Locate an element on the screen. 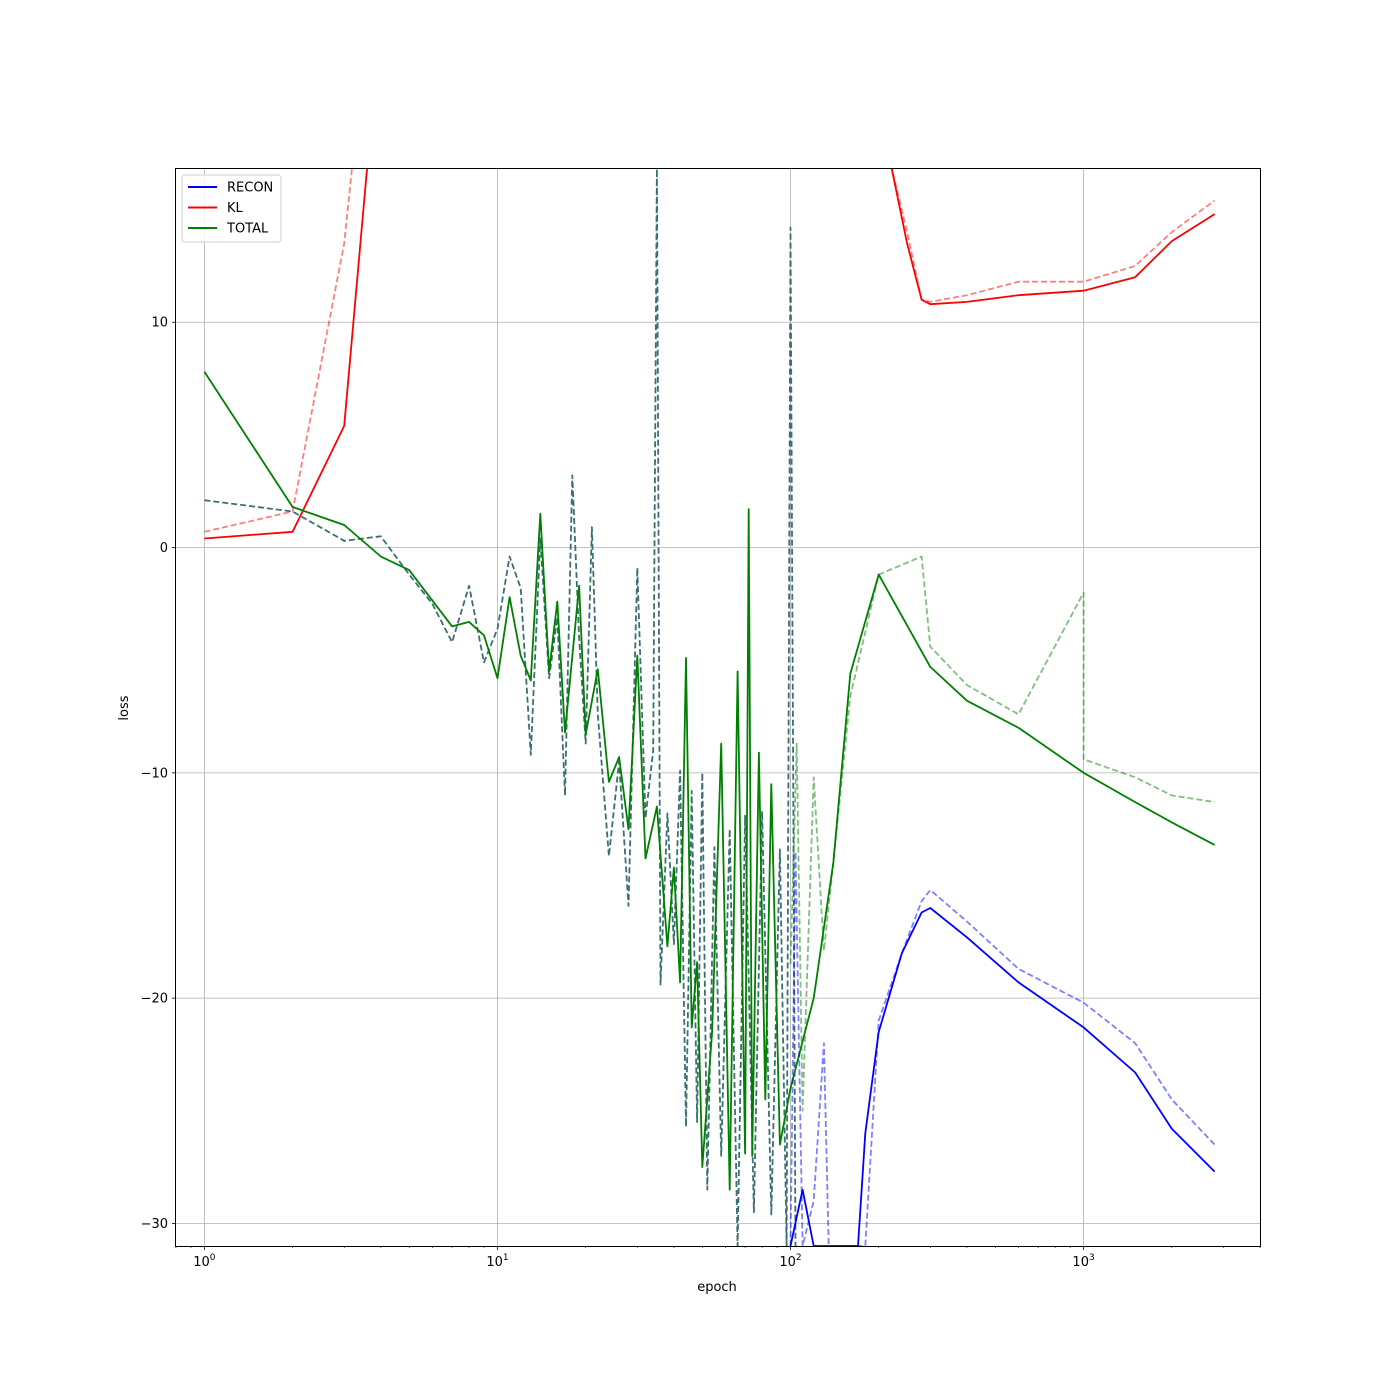  legend-box is located at coordinates (231, 208).